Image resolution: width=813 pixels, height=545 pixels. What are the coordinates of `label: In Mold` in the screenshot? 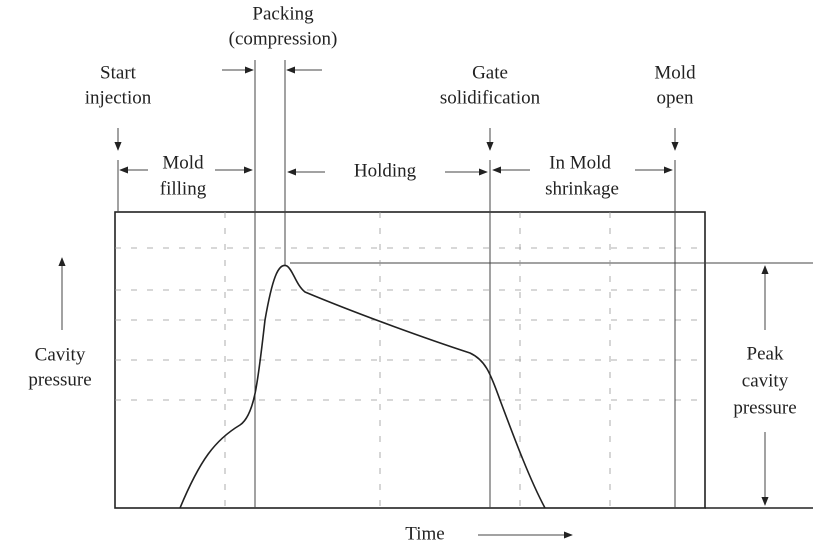 It's located at (580, 162).